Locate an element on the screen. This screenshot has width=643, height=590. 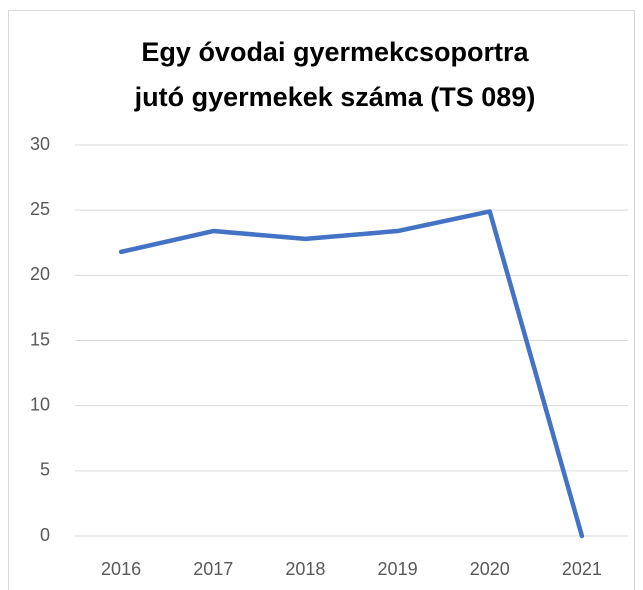
y-tick-label: 30 is located at coordinates (40, 144).